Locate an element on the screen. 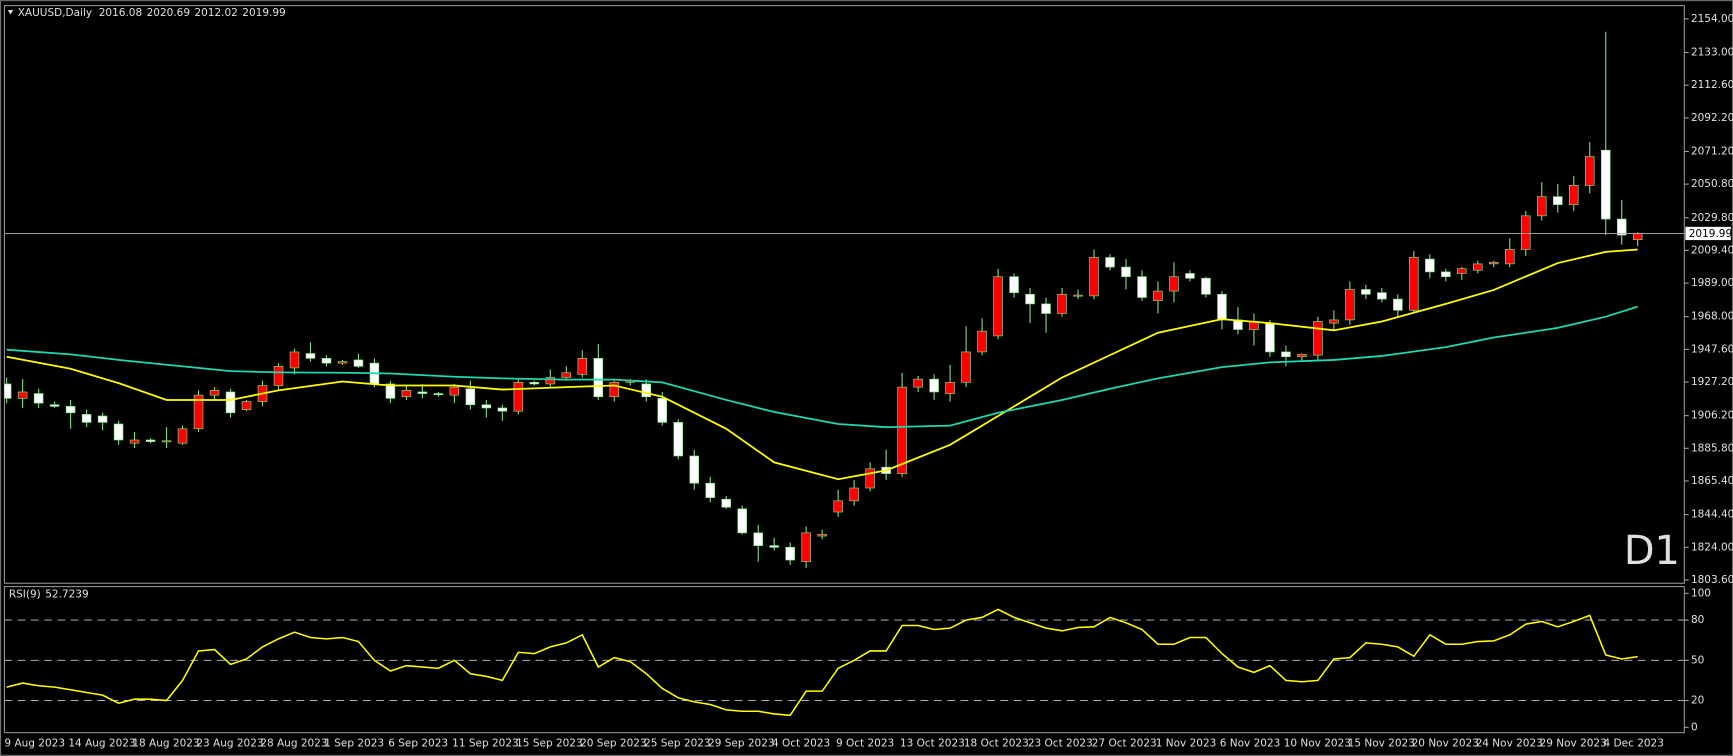 Image resolution: width=1733 pixels, height=756 pixels. y-tick-label: 1927.20 is located at coordinates (1712, 382).